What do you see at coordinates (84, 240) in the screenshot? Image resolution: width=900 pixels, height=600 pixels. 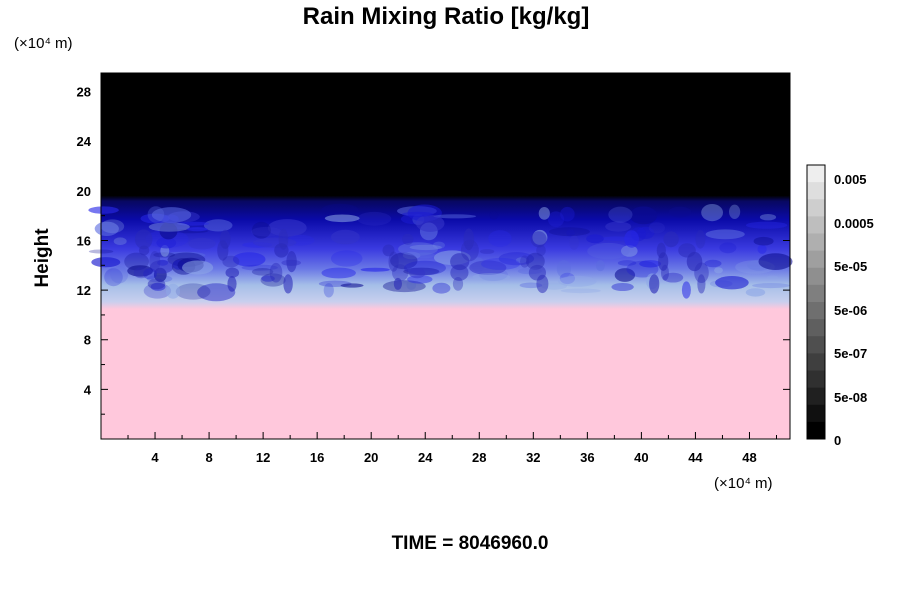 I see `y-tick-label: 16` at bounding box center [84, 240].